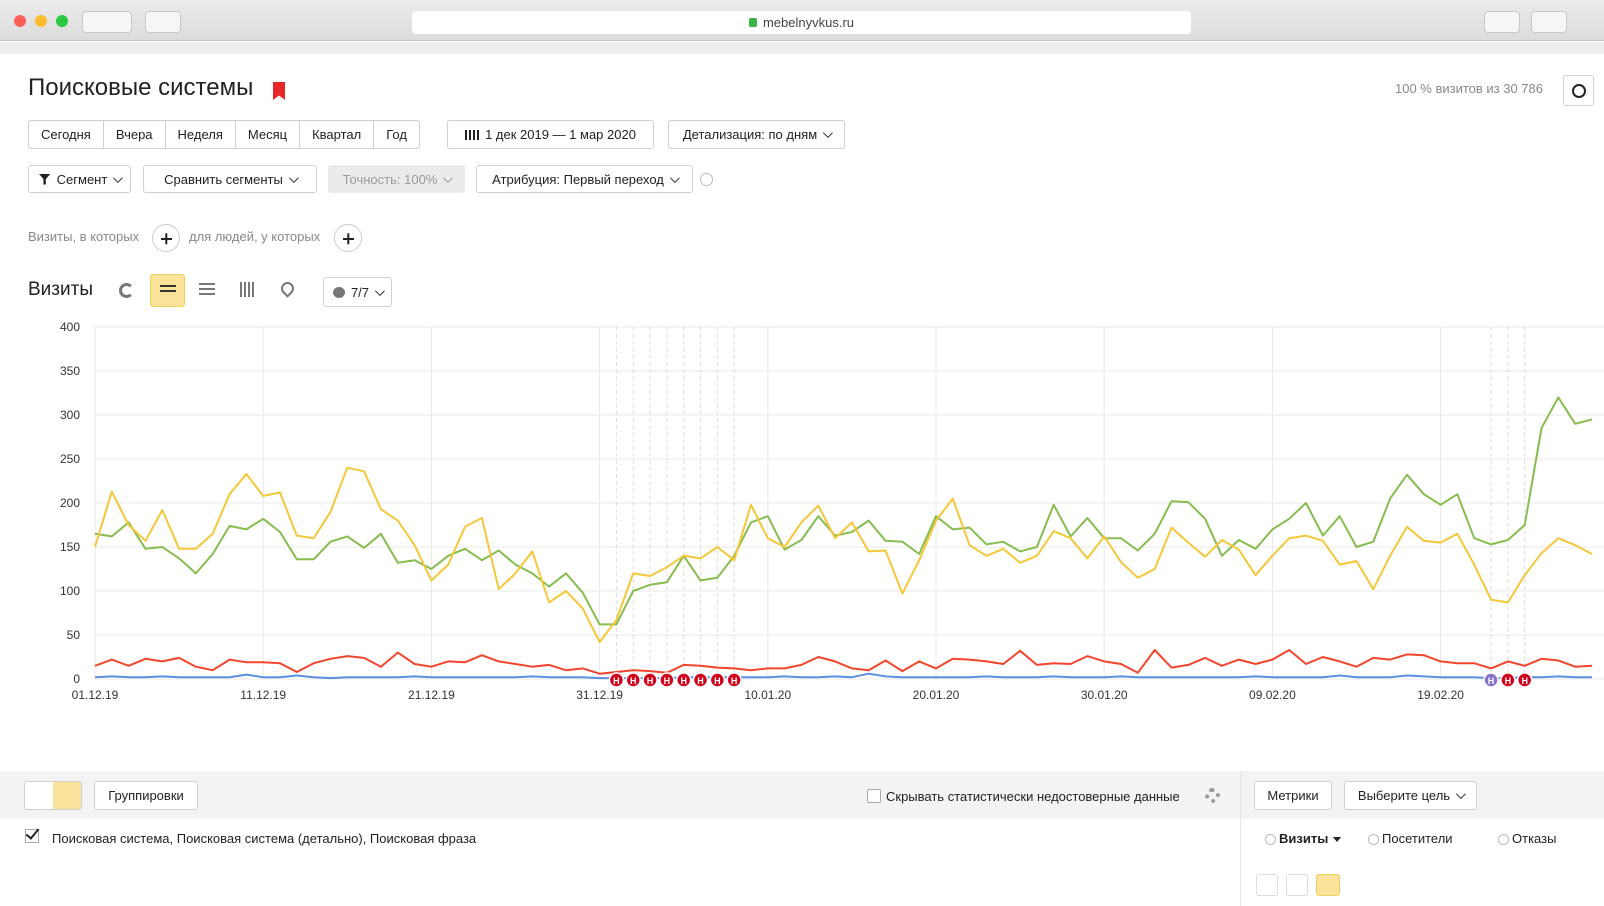 This screenshot has height=906, width=1604. What do you see at coordinates (126, 290) in the screenshot?
I see `pie-view-icon` at bounding box center [126, 290].